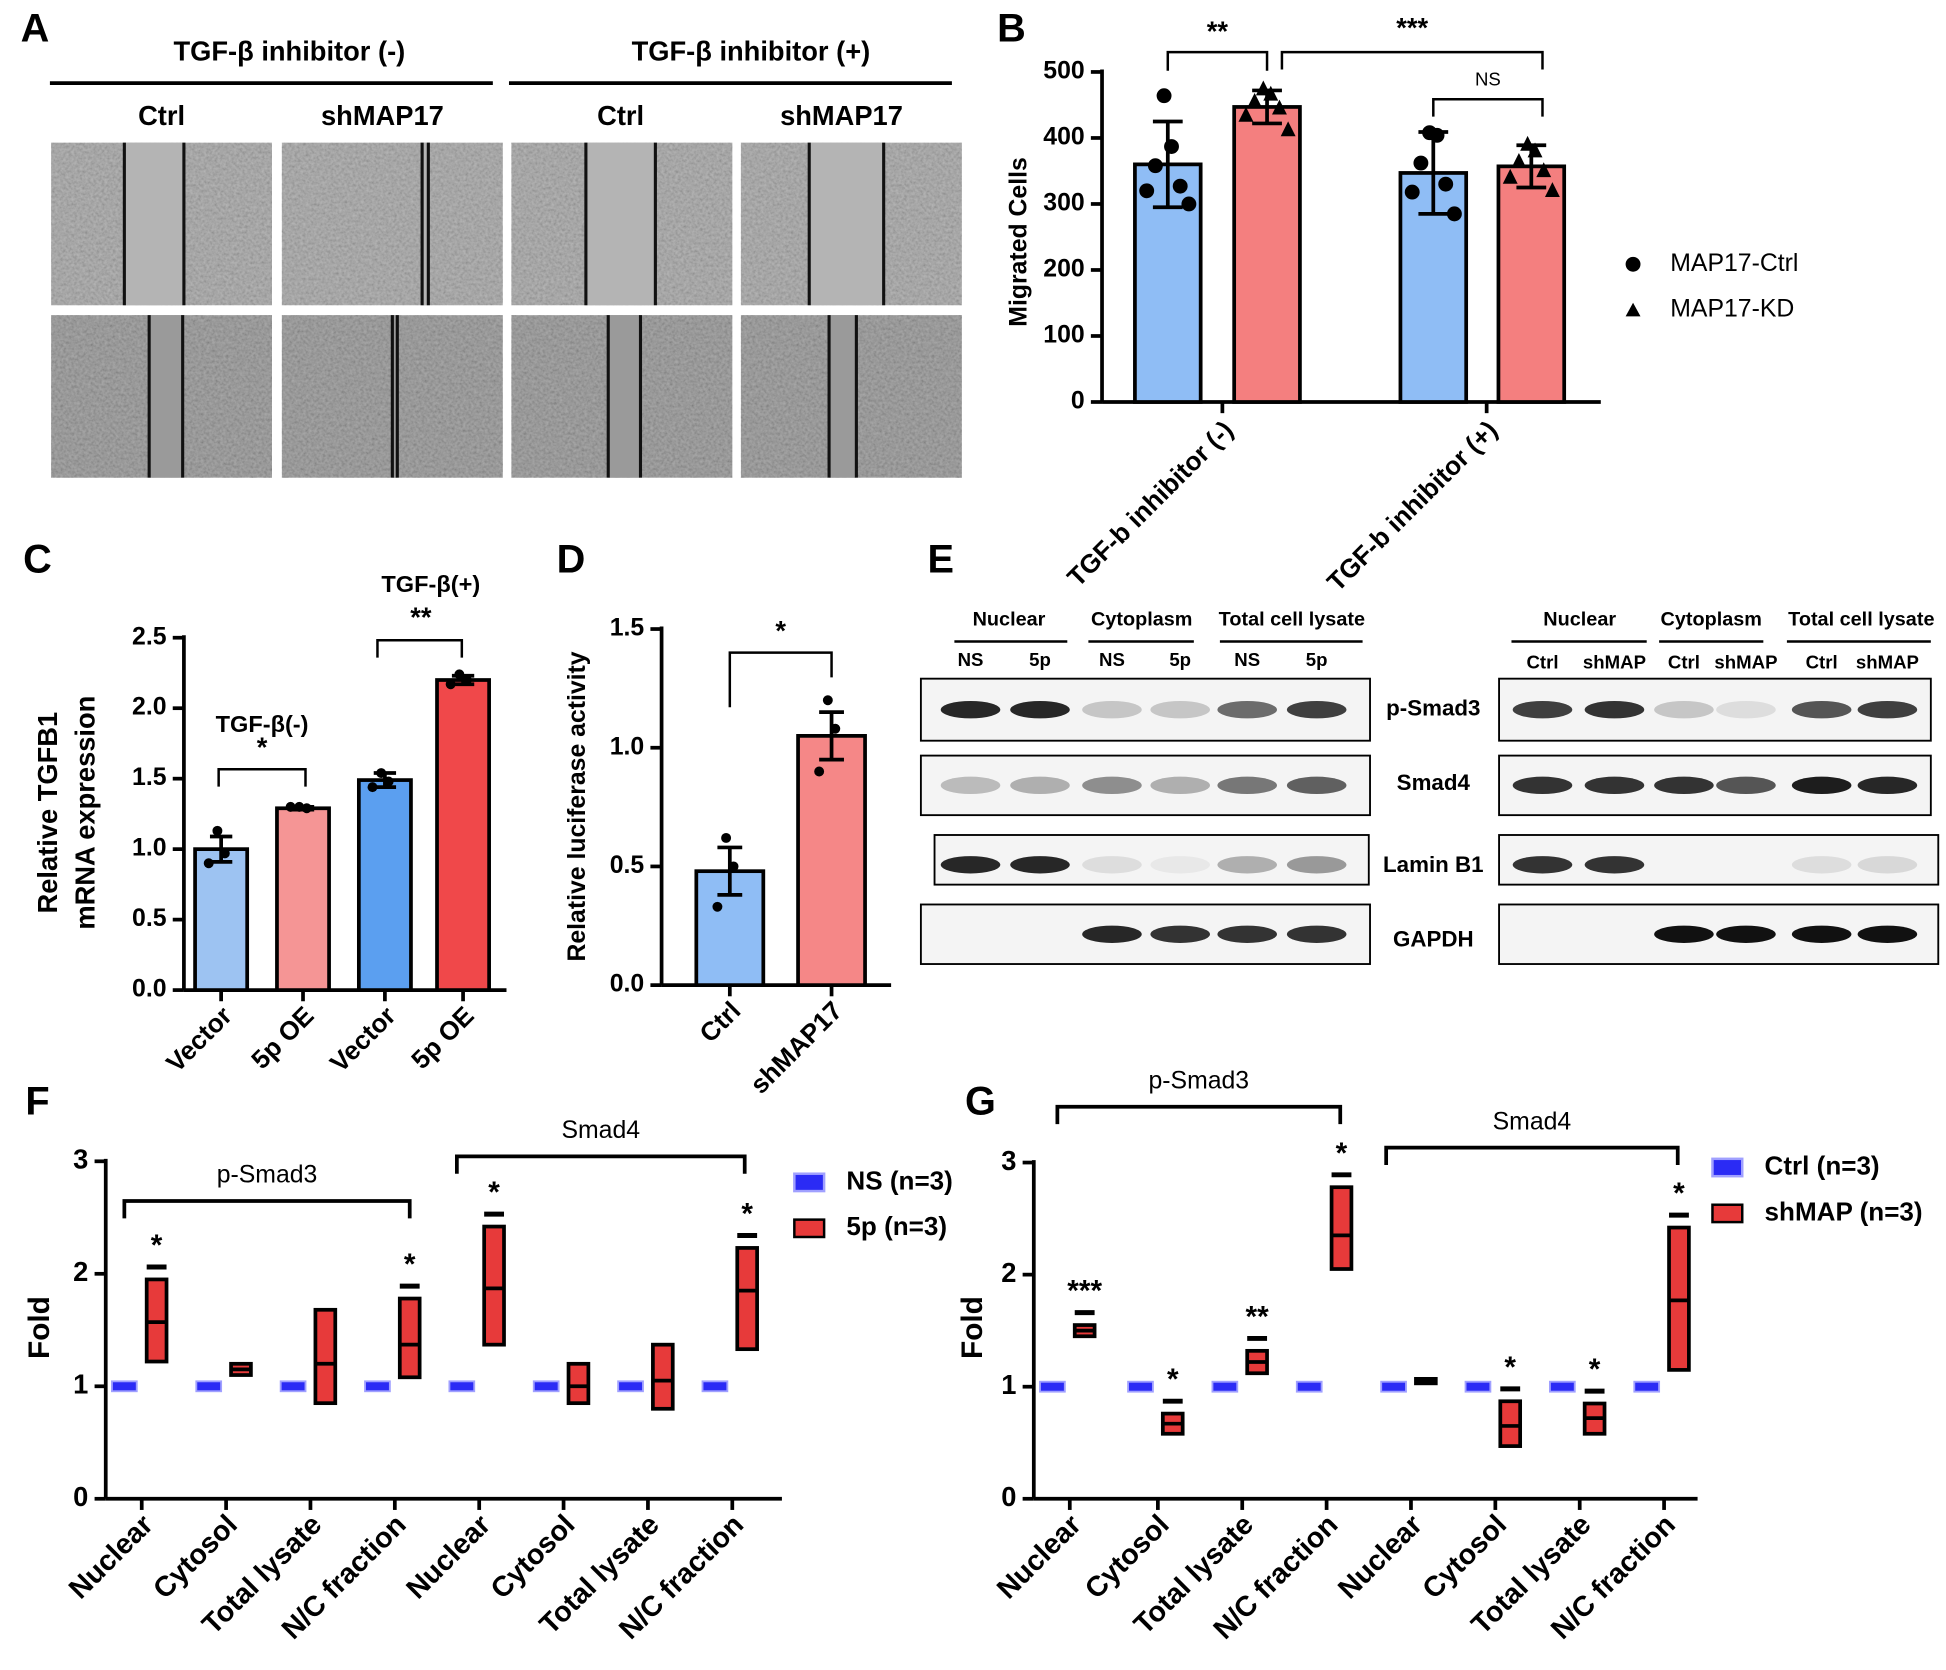  Describe the element at coordinates (1710, 620) in the screenshot. I see `fraction-header: Cytoplasm` at that location.